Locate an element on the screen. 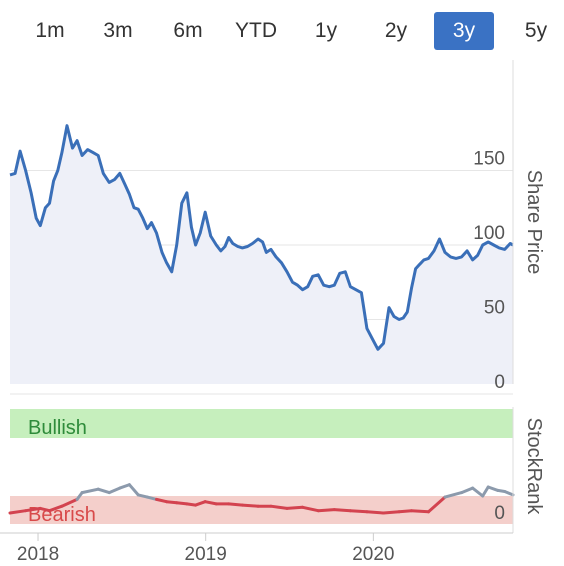 The height and width of the screenshot is (566, 564). range-button-1y: 1y is located at coordinates (326, 30).